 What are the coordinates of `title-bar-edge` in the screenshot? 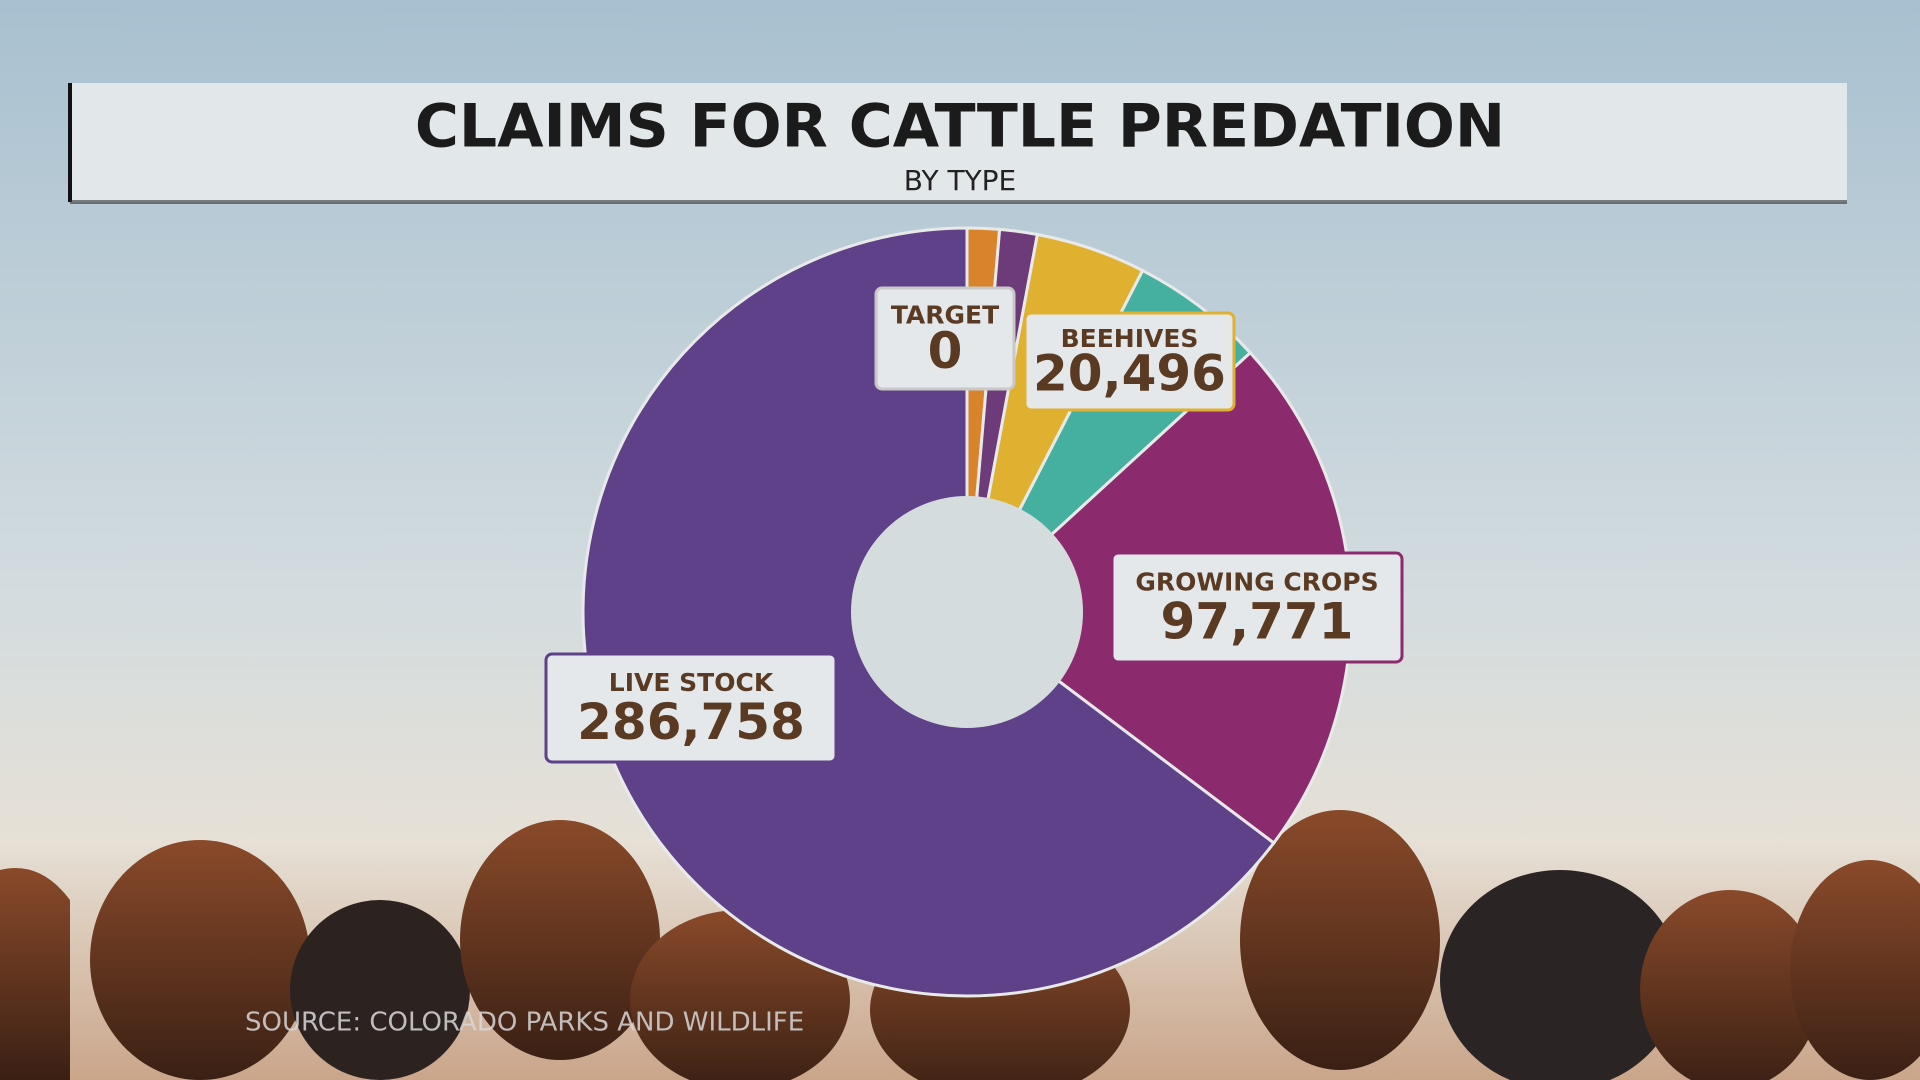 It's located at (70, 142).